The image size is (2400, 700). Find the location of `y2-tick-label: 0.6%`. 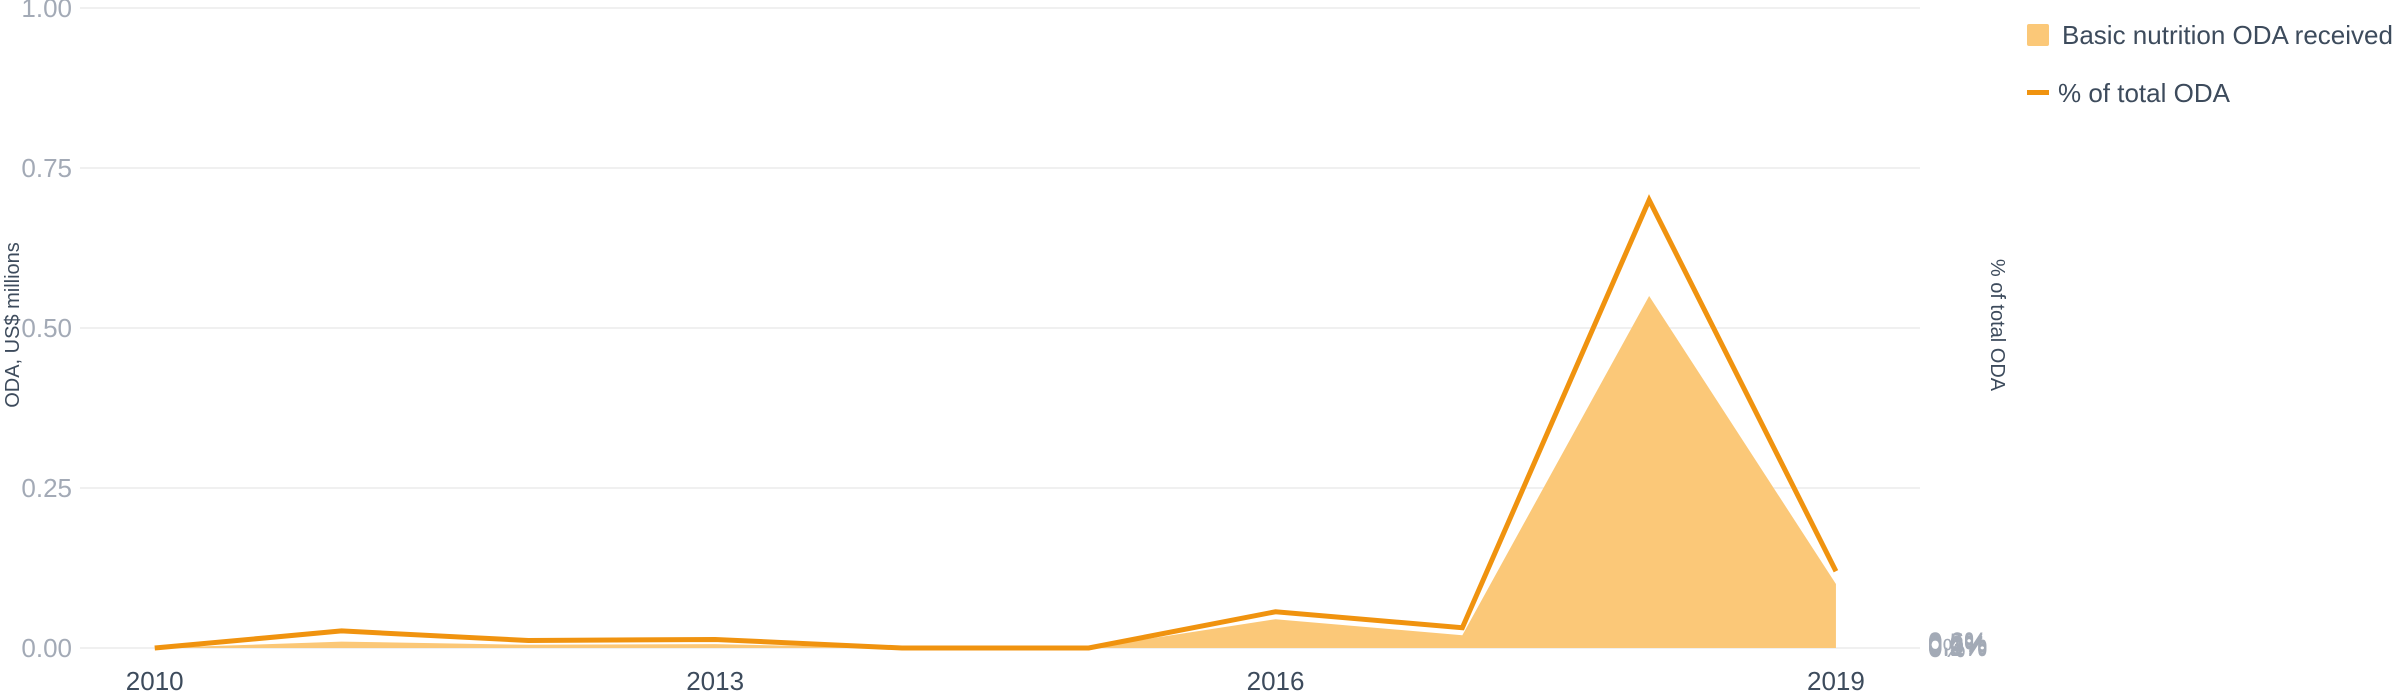

y2-tick-label: 0.6% is located at coordinates (1957, 642).